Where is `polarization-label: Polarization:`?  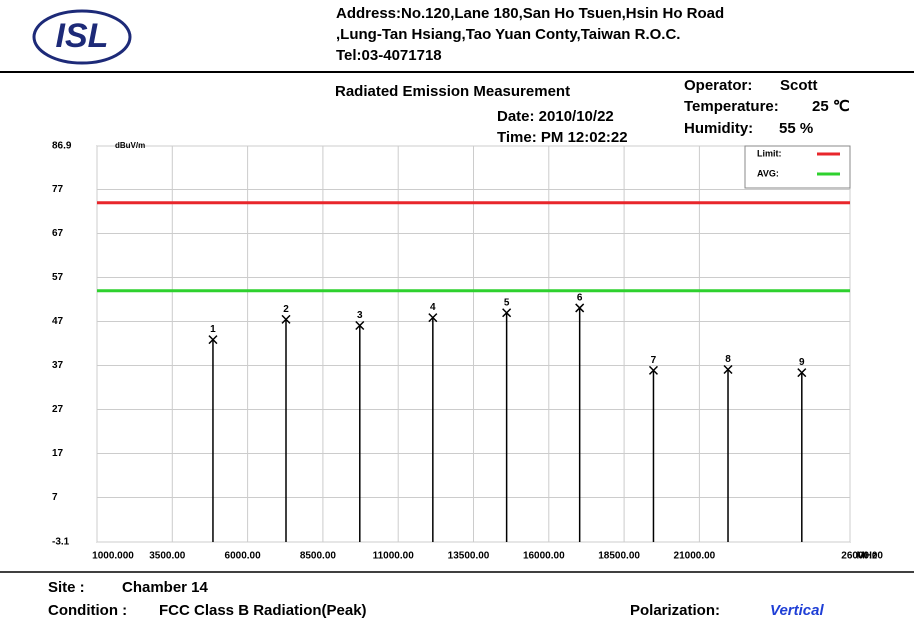
polarization-label: Polarization: is located at coordinates (675, 610).